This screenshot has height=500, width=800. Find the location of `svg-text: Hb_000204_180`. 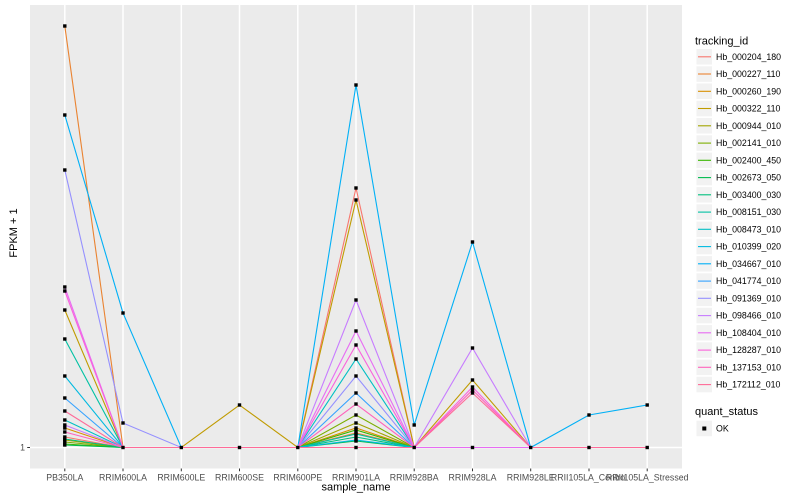

svg-text: Hb_000204_180 is located at coordinates (748, 57).